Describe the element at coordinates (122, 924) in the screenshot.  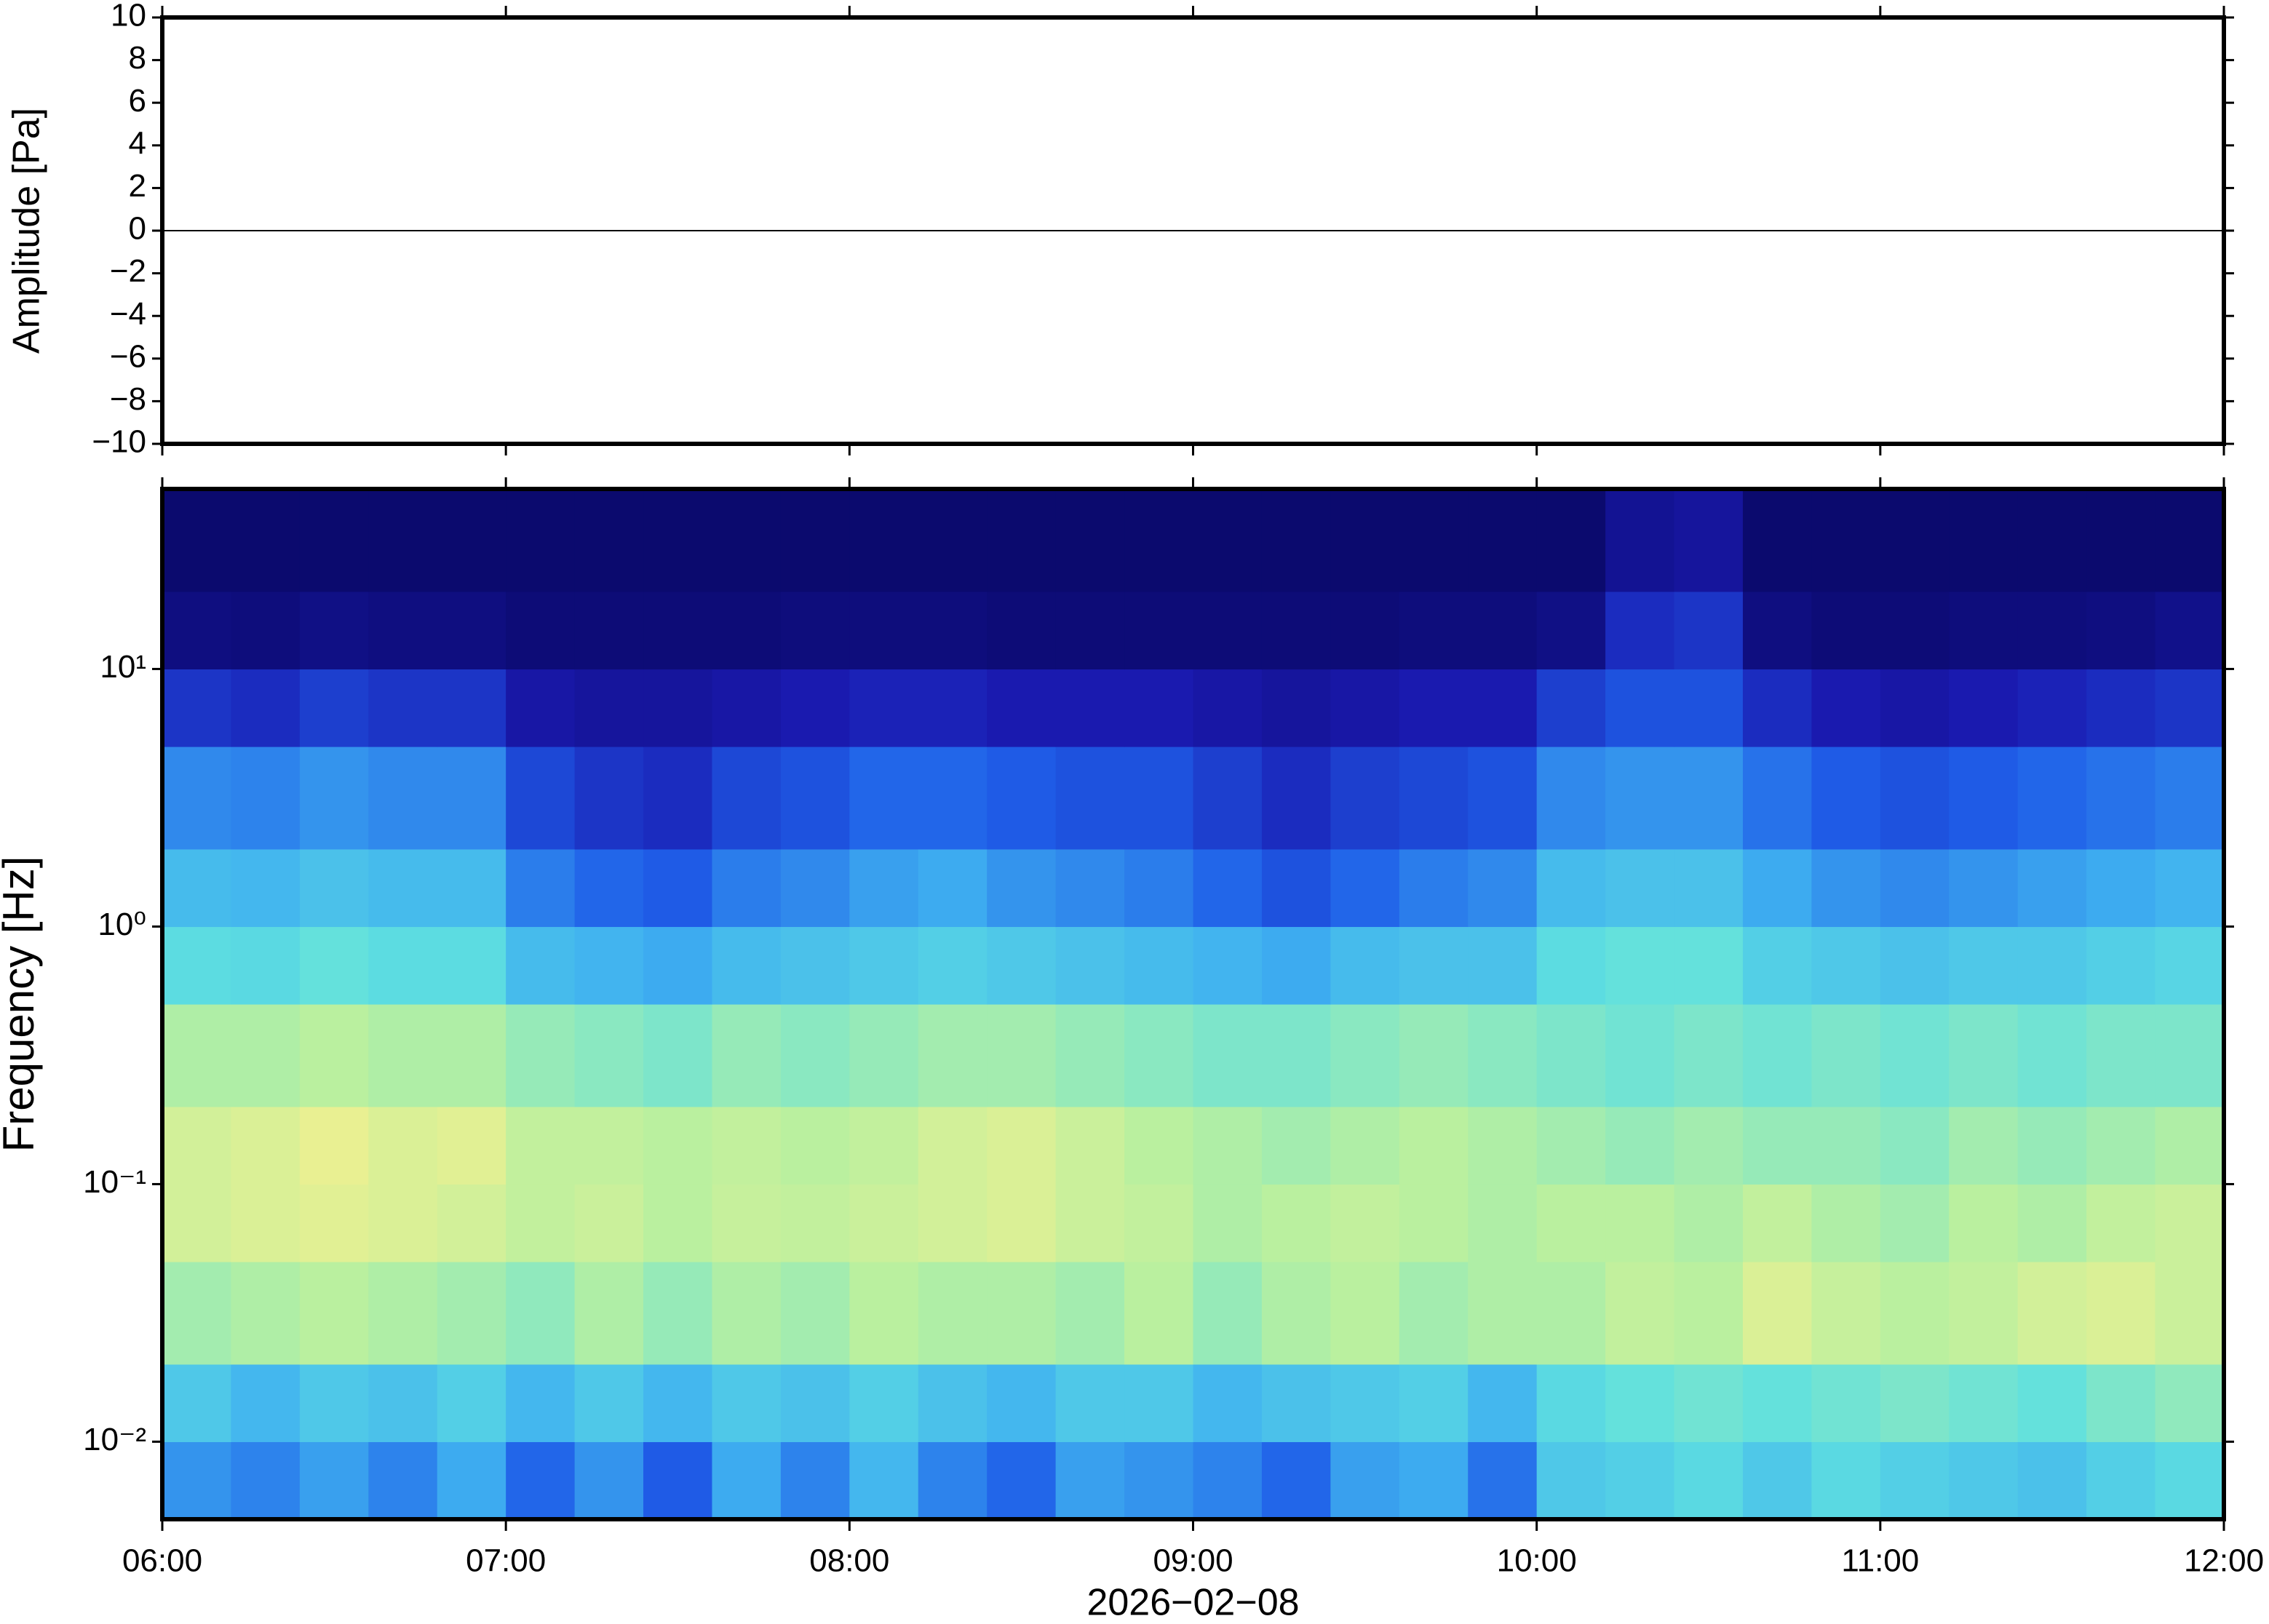
I see `y-tick-label: 10⁰` at that location.